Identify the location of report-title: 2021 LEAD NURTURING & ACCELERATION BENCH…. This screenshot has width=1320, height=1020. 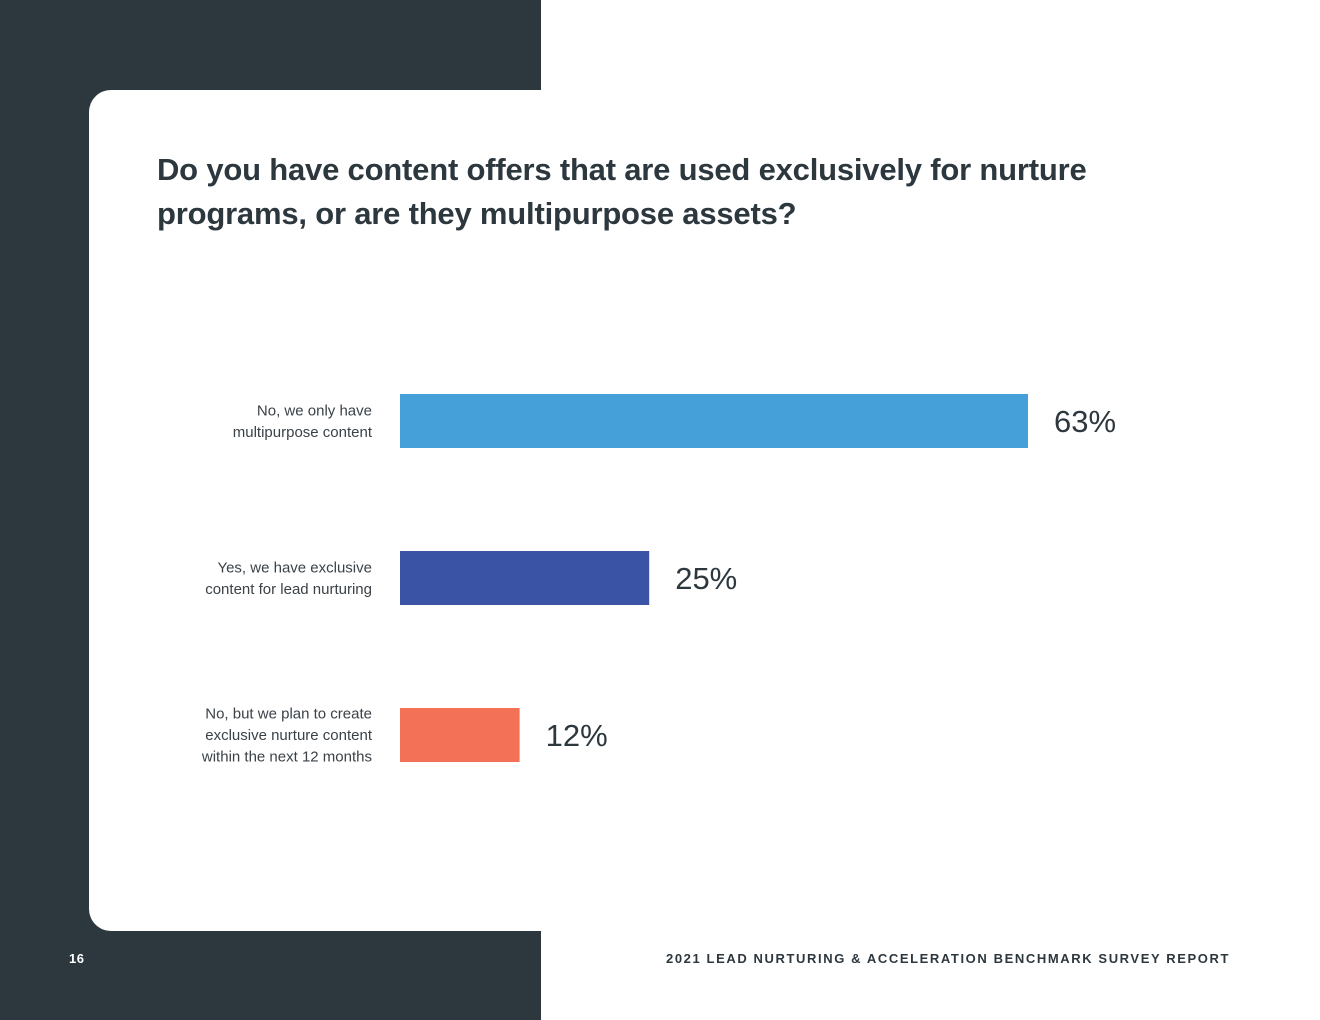
(948, 958).